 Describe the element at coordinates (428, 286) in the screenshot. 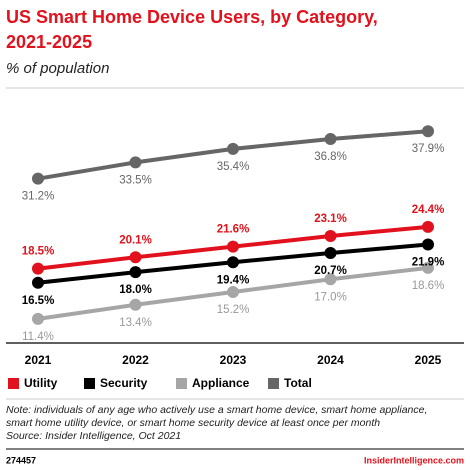

I see `data-label: 18.6%` at that location.